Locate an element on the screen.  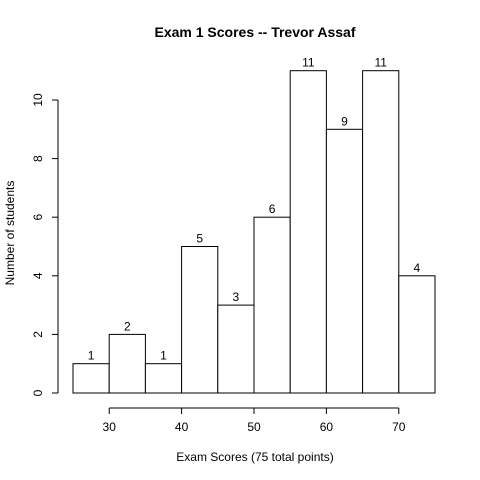
y-tick-label: 10 is located at coordinates (38, 100).